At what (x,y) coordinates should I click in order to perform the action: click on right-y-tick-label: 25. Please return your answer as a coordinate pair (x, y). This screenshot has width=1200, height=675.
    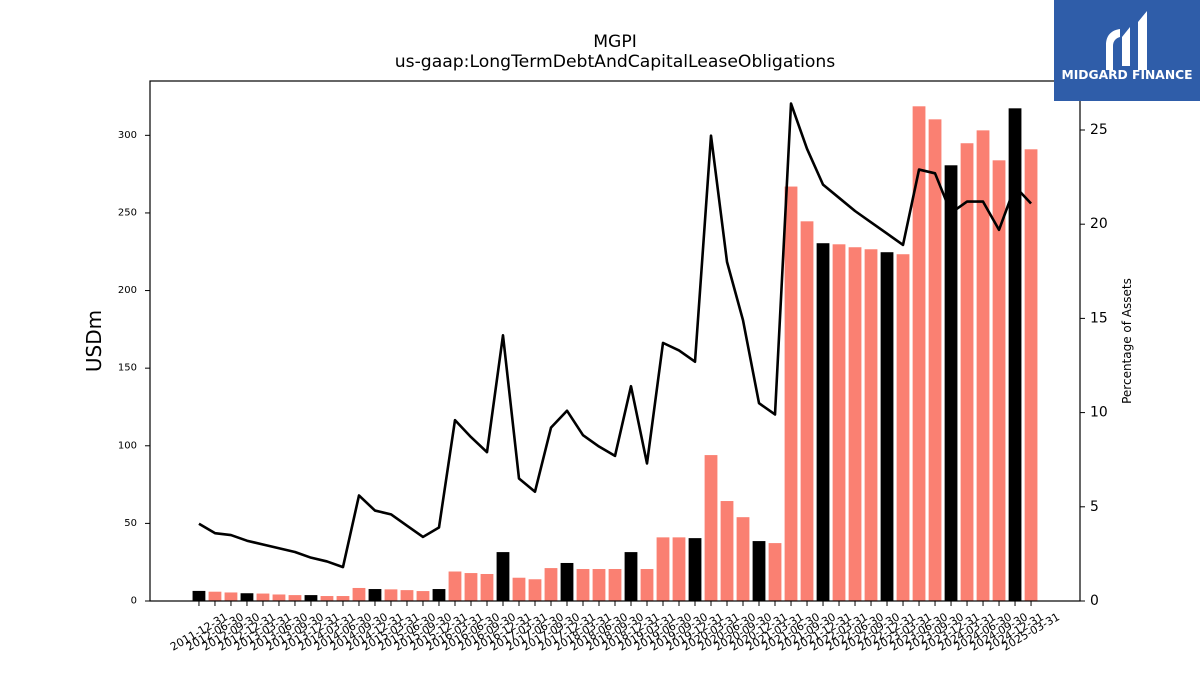
    Looking at the image, I should click on (1099, 130).